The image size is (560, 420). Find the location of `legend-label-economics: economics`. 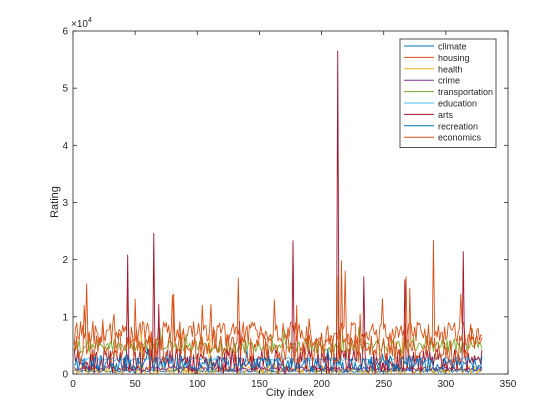

legend-label-economics: economics is located at coordinates (460, 138).